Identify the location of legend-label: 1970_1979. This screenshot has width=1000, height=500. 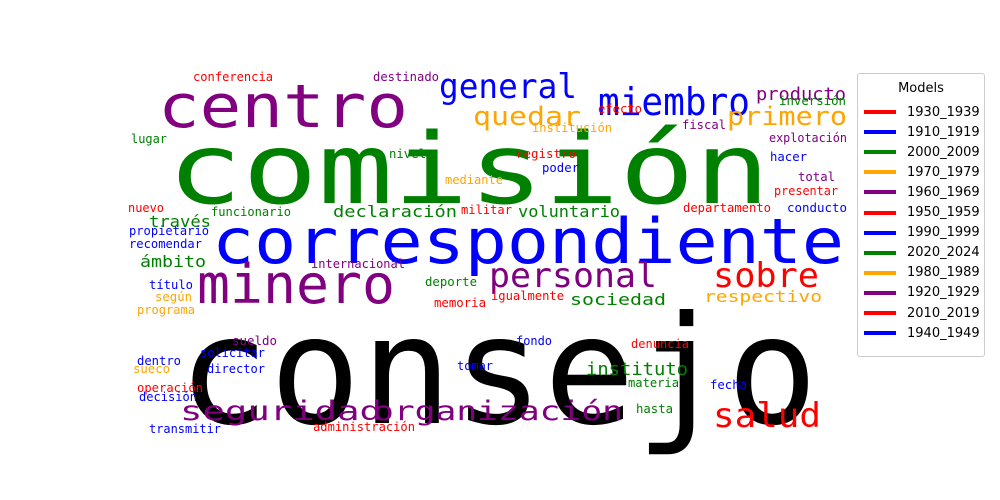
(943, 172).